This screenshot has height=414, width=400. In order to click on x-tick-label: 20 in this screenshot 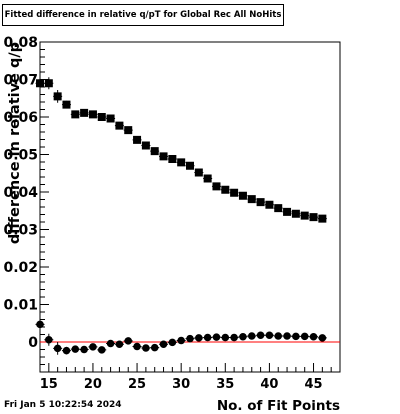, I will do `click(93, 384)`.